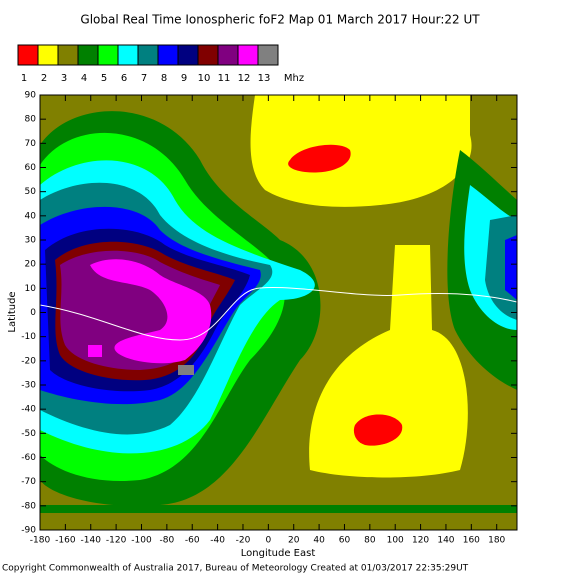 The image size is (562, 576). What do you see at coordinates (28, 386) in the screenshot?
I see `y-tick-label: -30` at bounding box center [28, 386].